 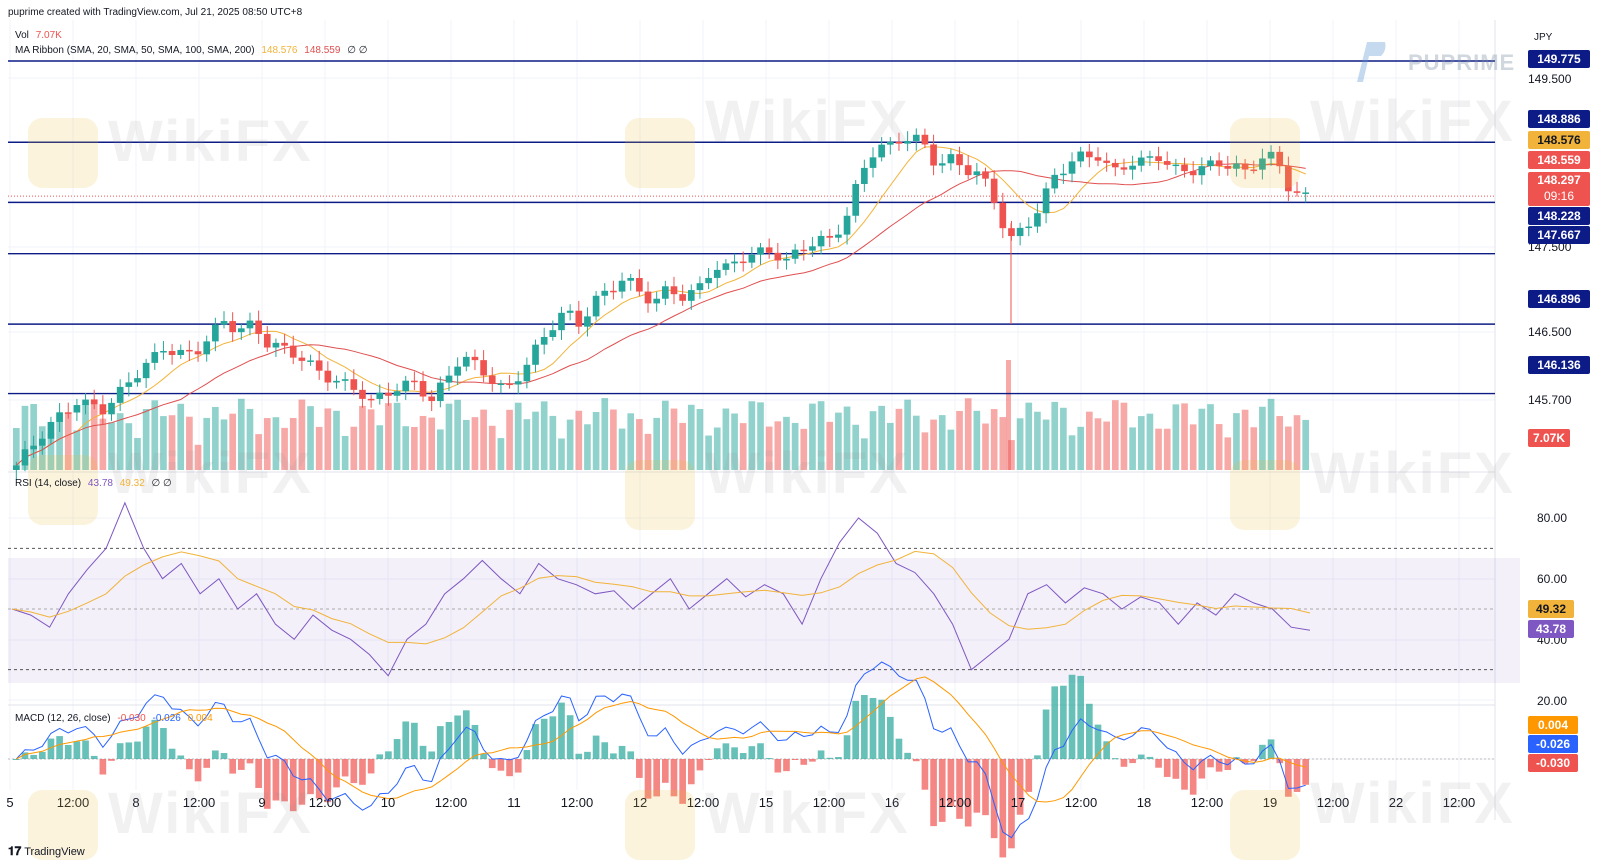 What do you see at coordinates (1559, 235) in the screenshot?
I see `level-label: 147.667` at bounding box center [1559, 235].